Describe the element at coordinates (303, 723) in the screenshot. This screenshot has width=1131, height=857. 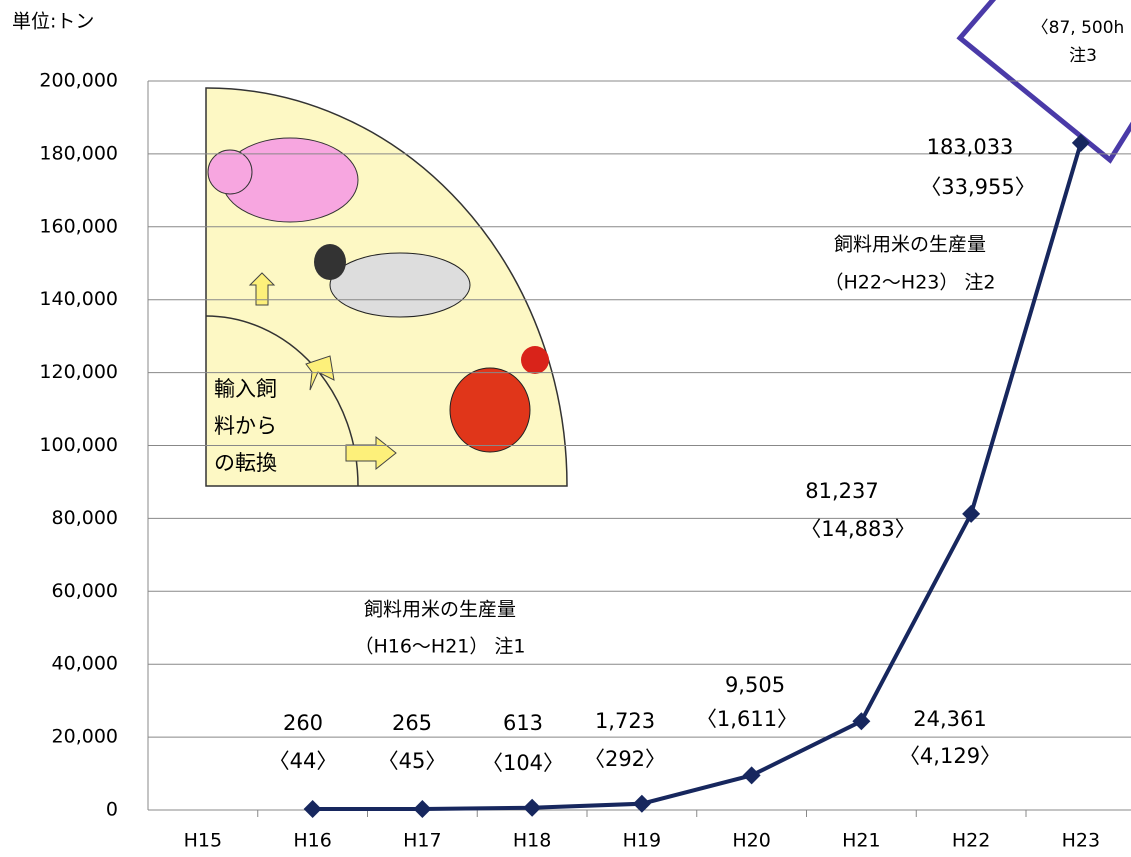
I see `value-label: 260` at that location.